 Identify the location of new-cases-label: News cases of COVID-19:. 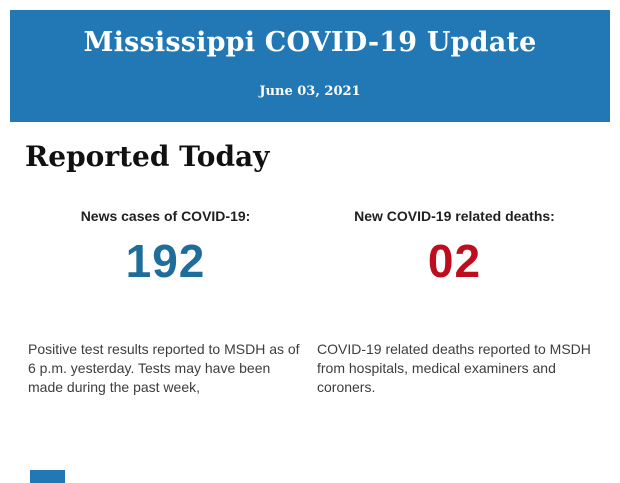
(165, 216).